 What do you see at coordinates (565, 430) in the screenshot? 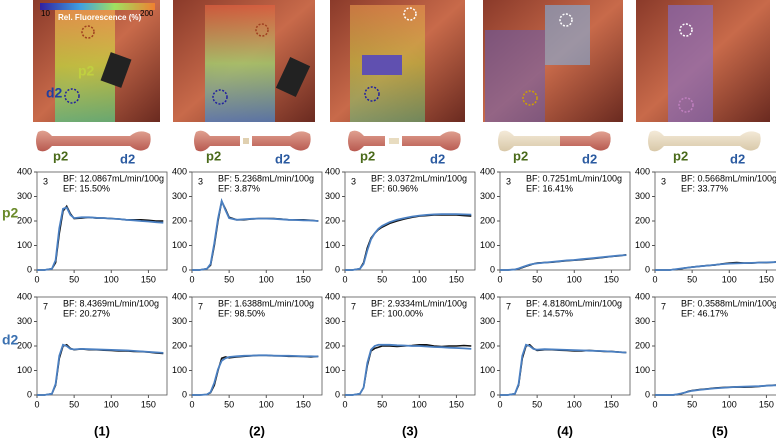
I see `column-label: (4)` at bounding box center [565, 430].